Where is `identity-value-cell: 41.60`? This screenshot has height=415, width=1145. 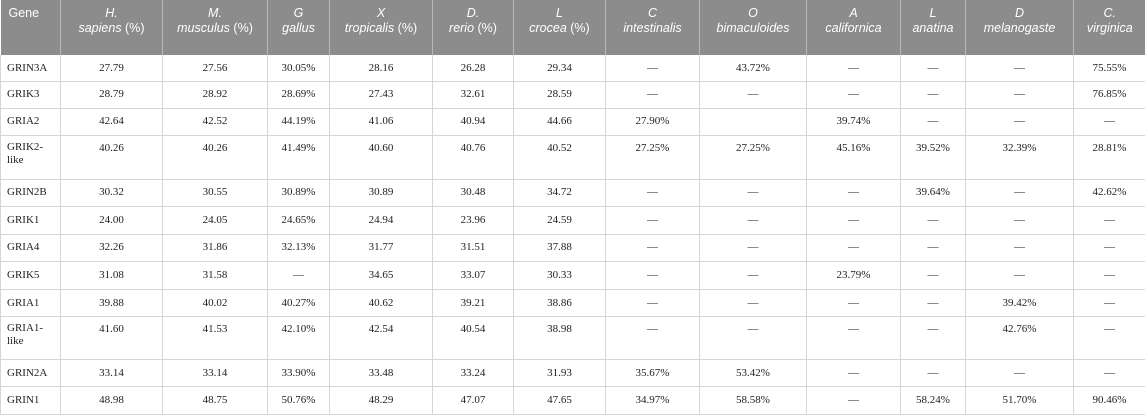 identity-value-cell: 41.60 is located at coordinates (111, 338).